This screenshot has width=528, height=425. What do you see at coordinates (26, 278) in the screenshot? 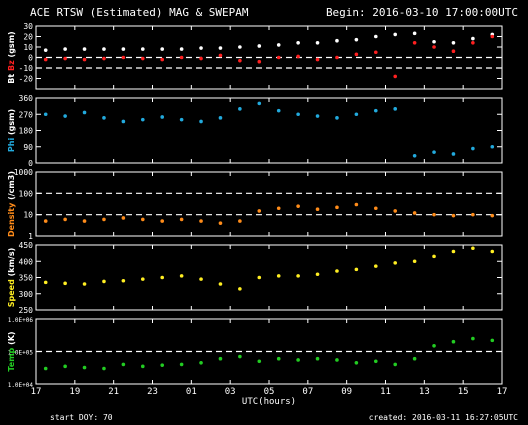
I see `y-tick-label-3-2: 350` at bounding box center [26, 278].